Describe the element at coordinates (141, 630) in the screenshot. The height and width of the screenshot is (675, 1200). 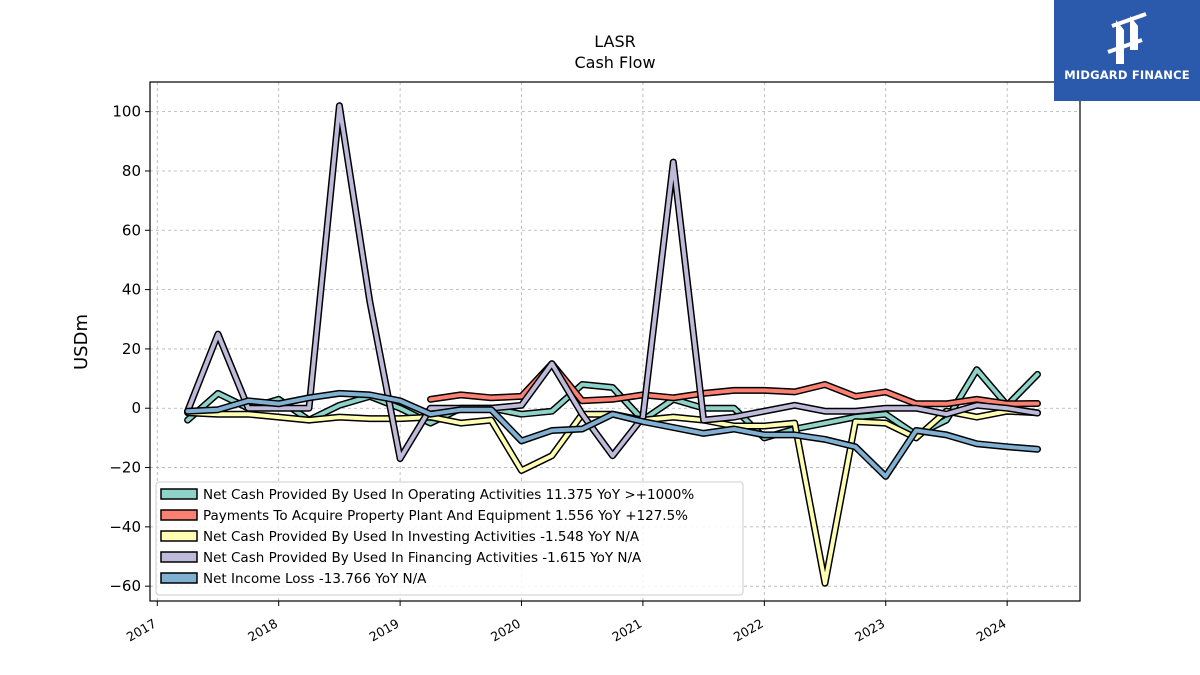
I see `x-tick-label: 2017` at that location.